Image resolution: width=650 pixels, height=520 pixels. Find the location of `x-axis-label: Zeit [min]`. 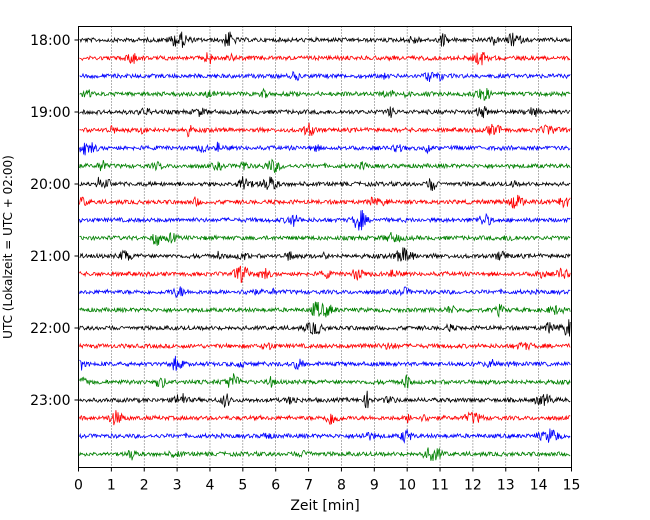

x-axis-label: Zeit [min] is located at coordinates (324, 506).